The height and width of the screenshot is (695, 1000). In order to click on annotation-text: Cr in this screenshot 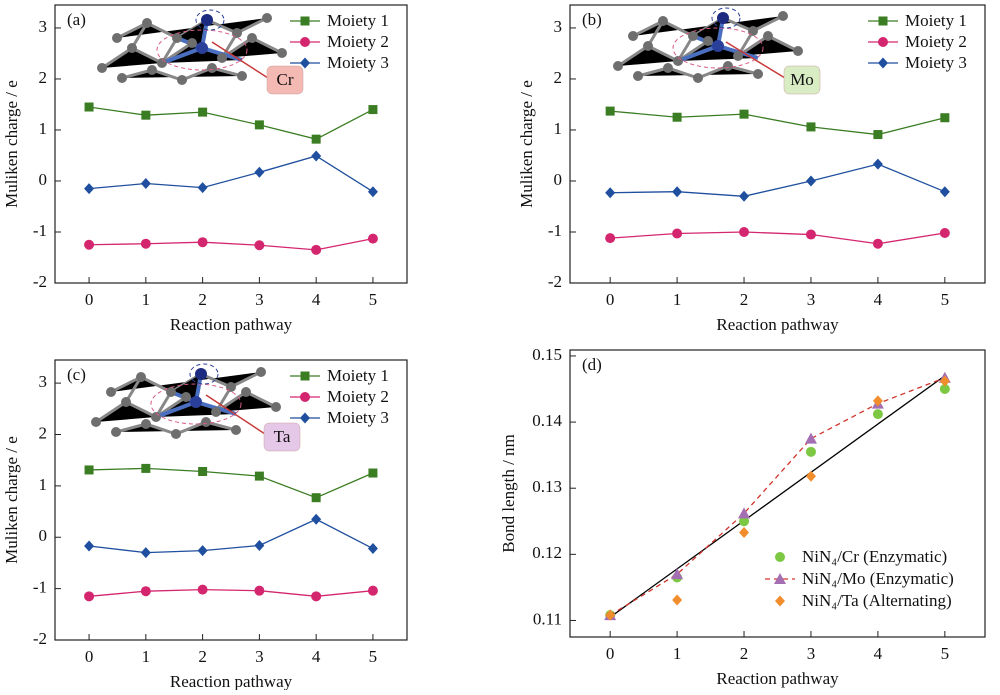, I will do `click(285, 79)`.